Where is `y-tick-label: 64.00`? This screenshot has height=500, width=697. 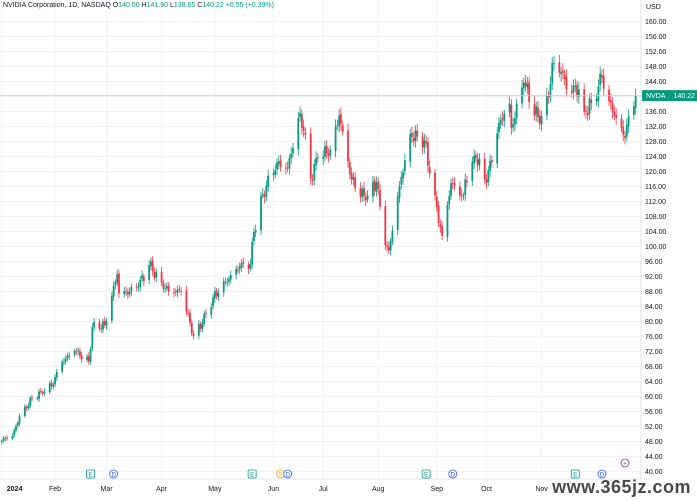
y-tick-label: 64.00 is located at coordinates (654, 382).